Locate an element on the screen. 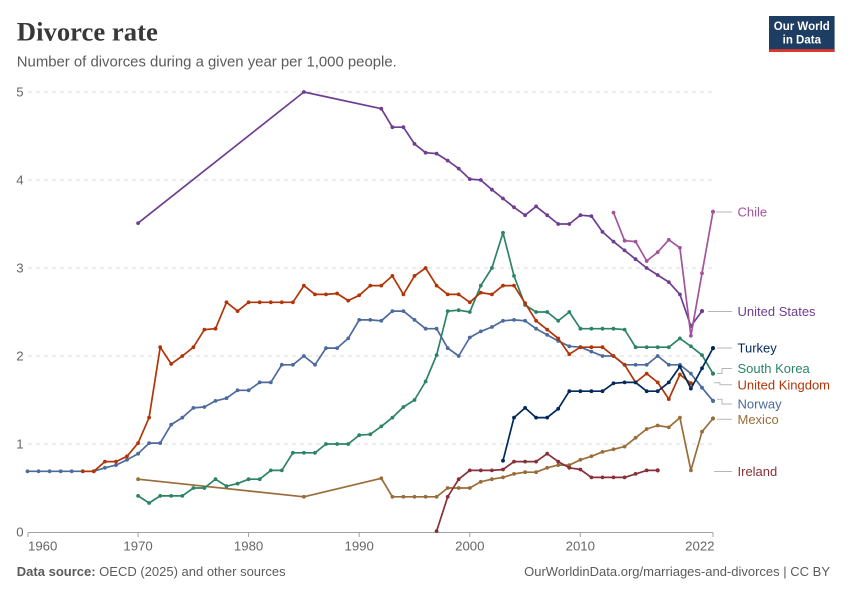 The width and height of the screenshot is (850, 600). svg-text: Our World is located at coordinates (802, 27).